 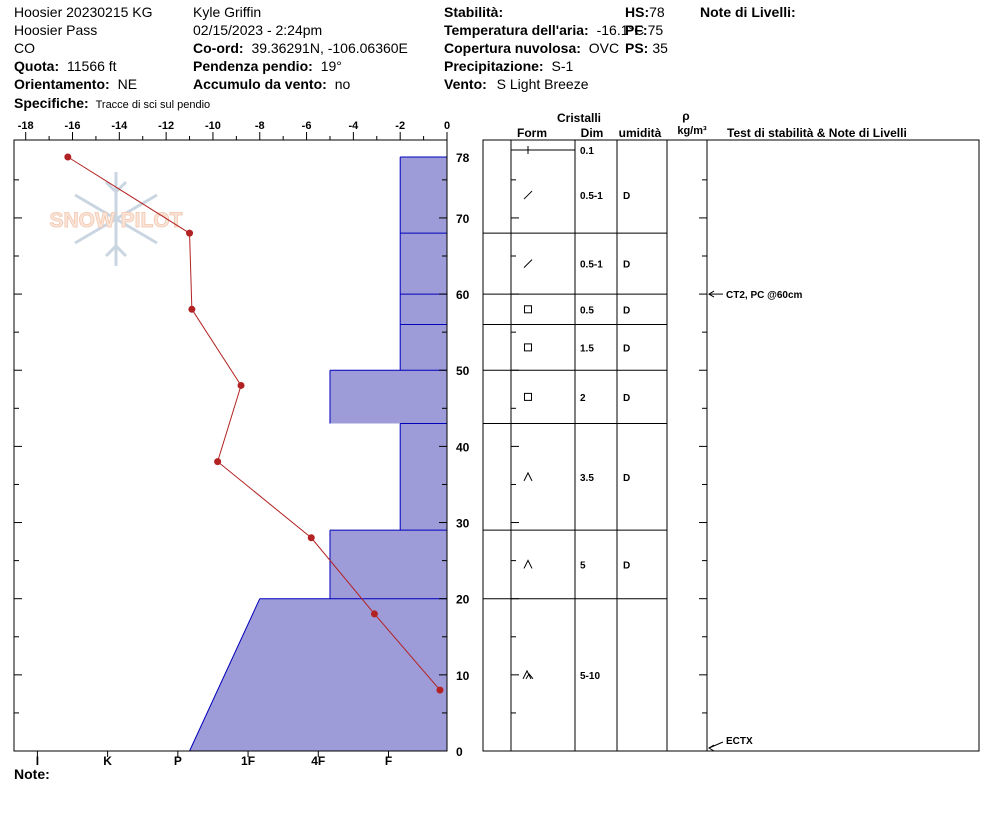 I want to click on aspect: Orientamento: NE, so click(x=75, y=84).